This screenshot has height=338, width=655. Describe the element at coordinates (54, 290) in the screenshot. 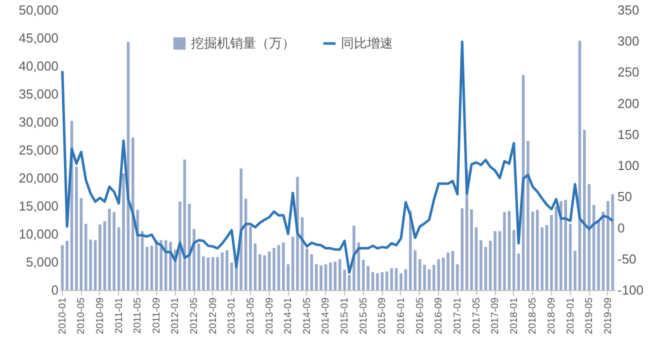

I see `y-tick-label: 0` at that location.